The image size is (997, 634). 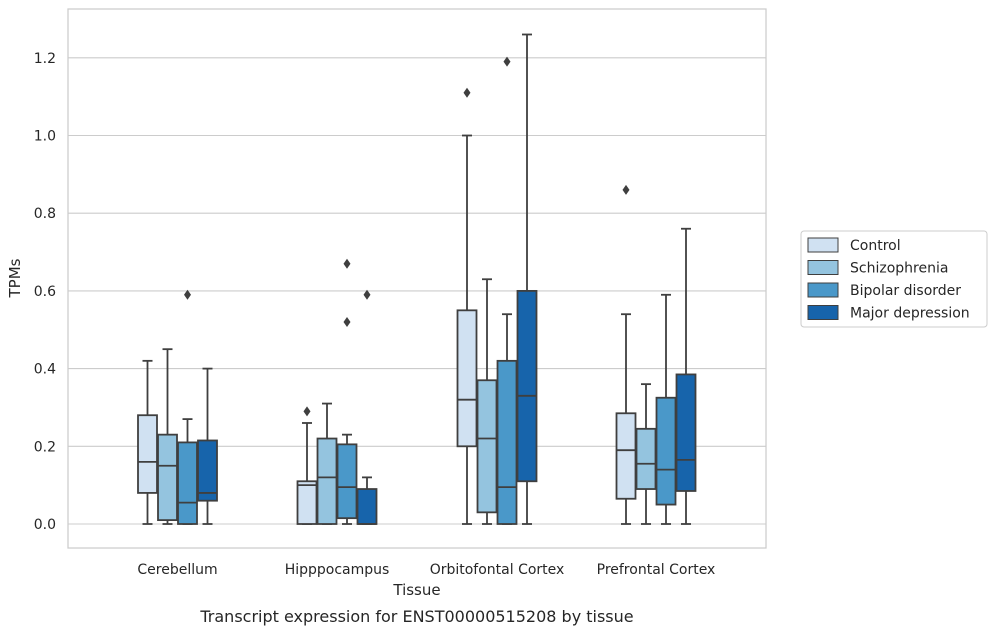 What do you see at coordinates (905, 291) in the screenshot?
I see `legend-label: Bipolar disorder` at bounding box center [905, 291].